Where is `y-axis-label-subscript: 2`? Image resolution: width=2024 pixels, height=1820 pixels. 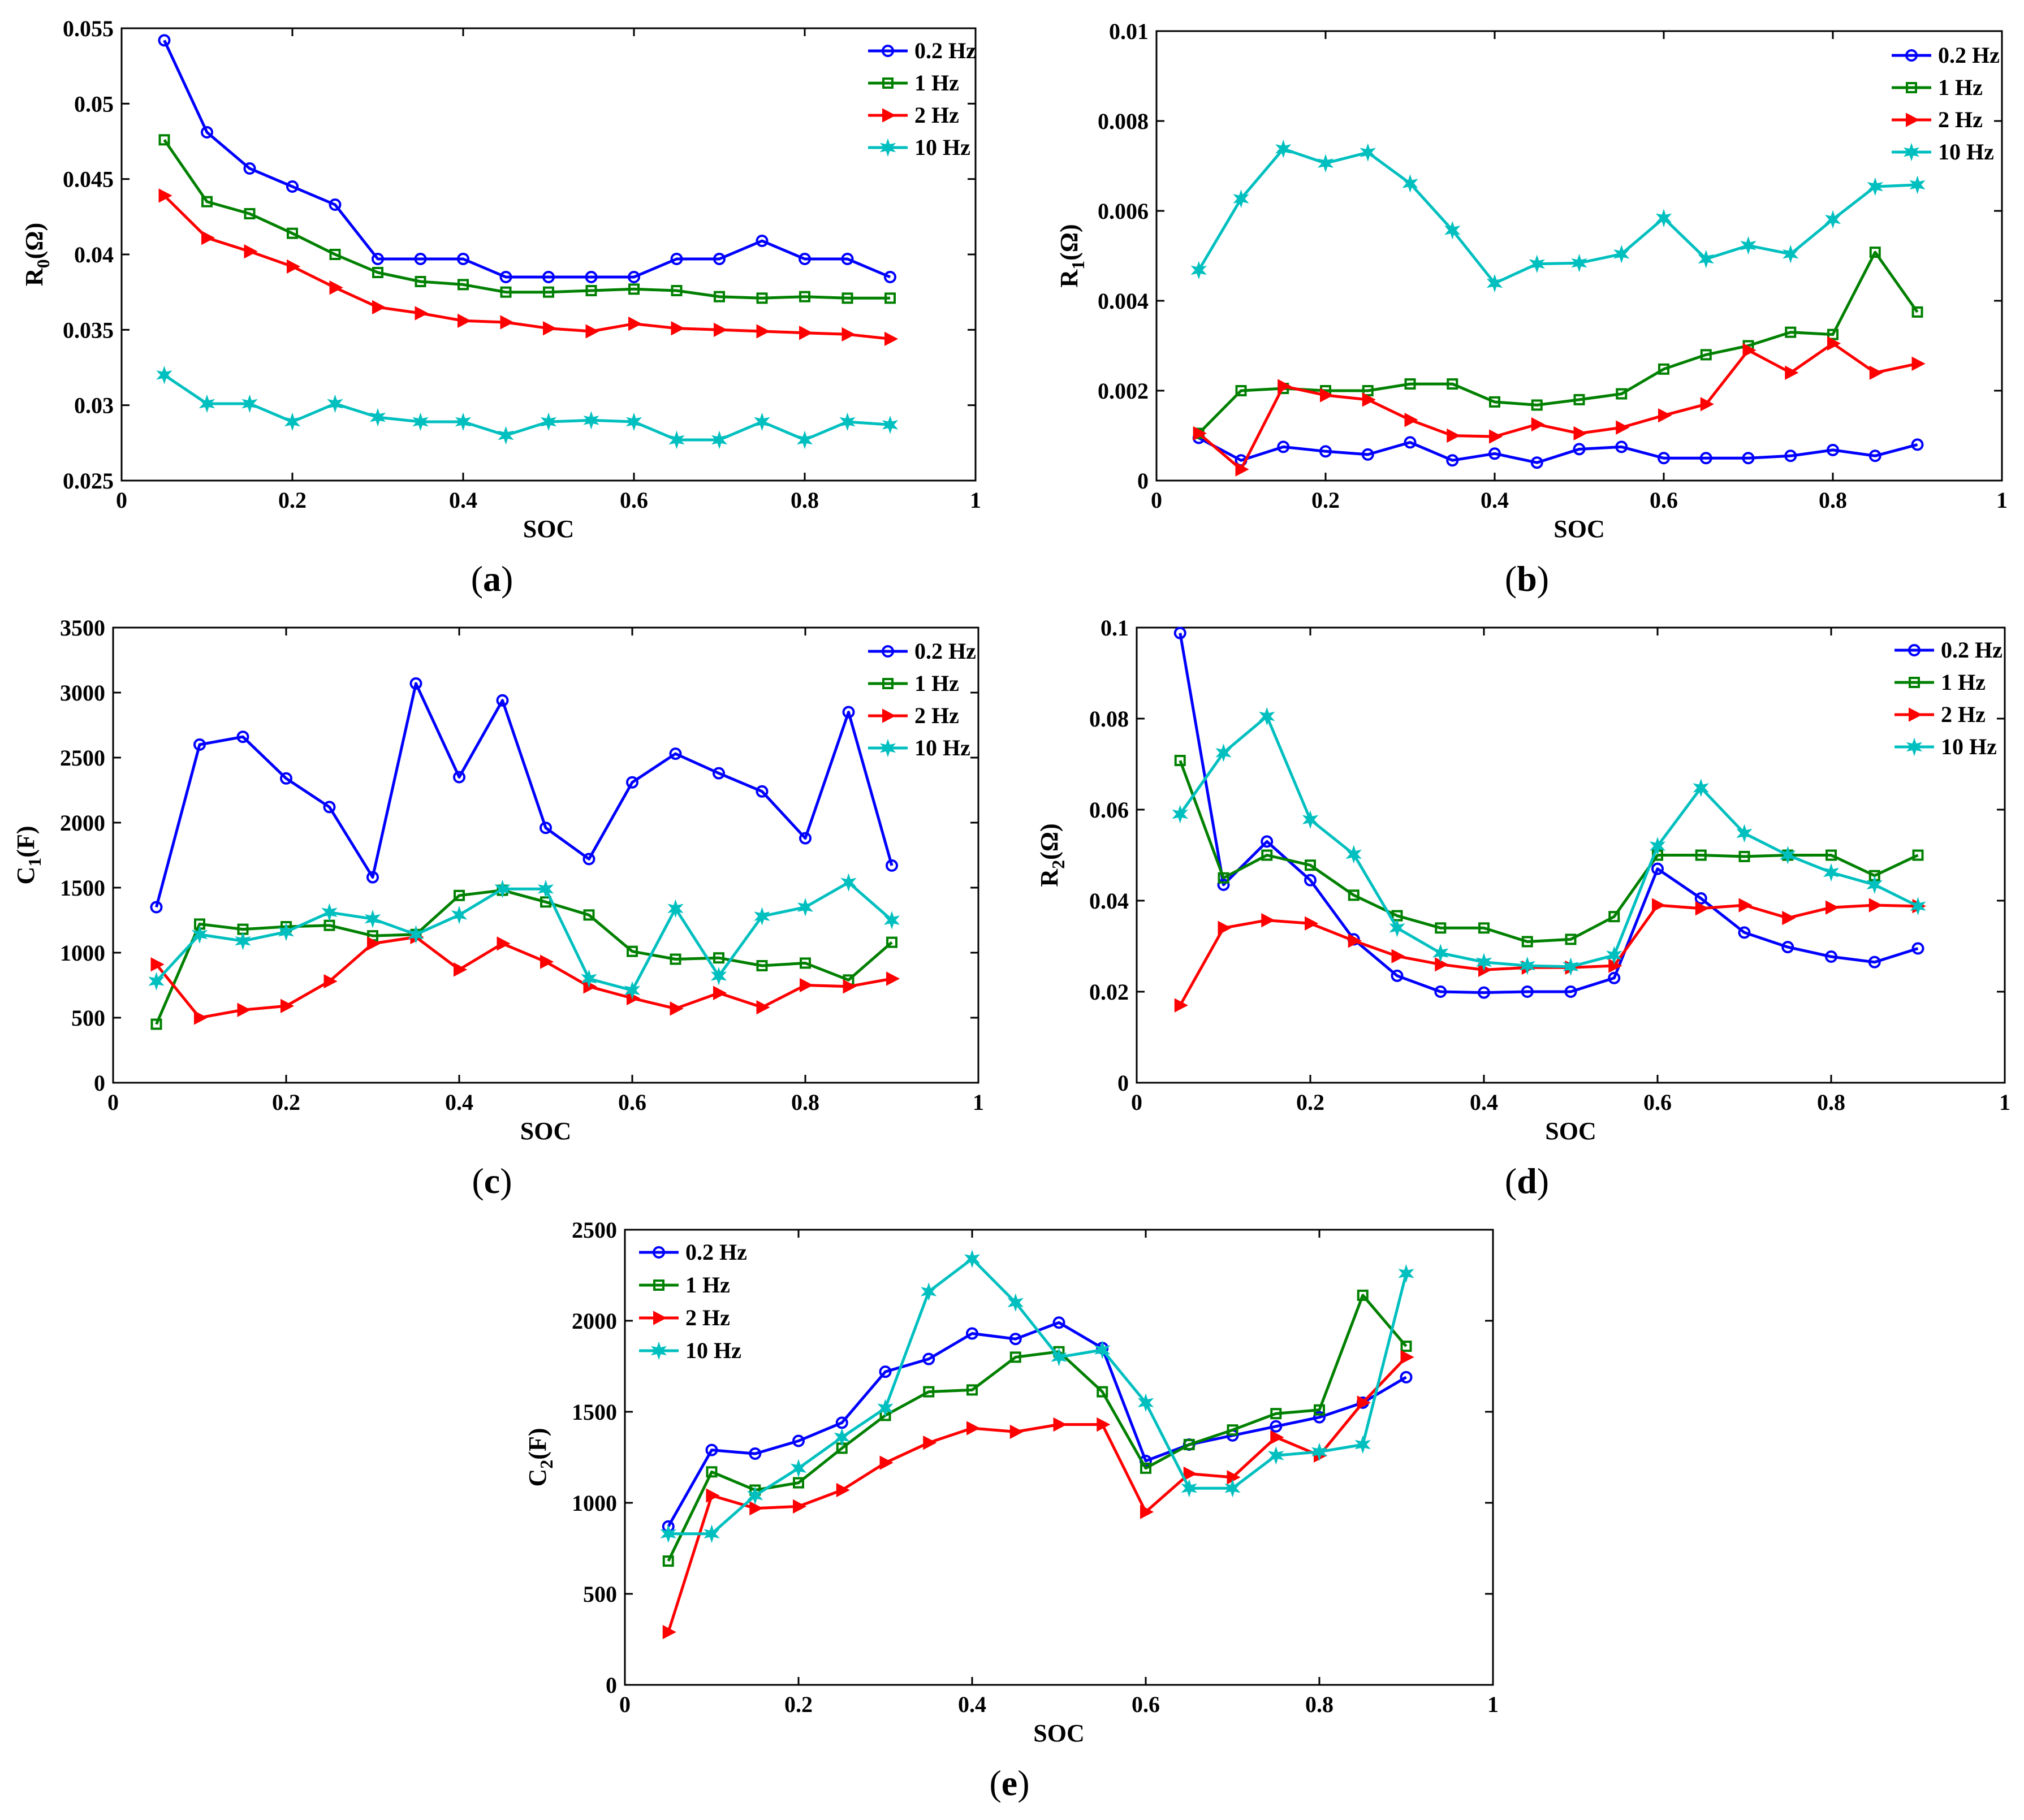
y-axis-label-subscript: 2 is located at coordinates (1058, 864).